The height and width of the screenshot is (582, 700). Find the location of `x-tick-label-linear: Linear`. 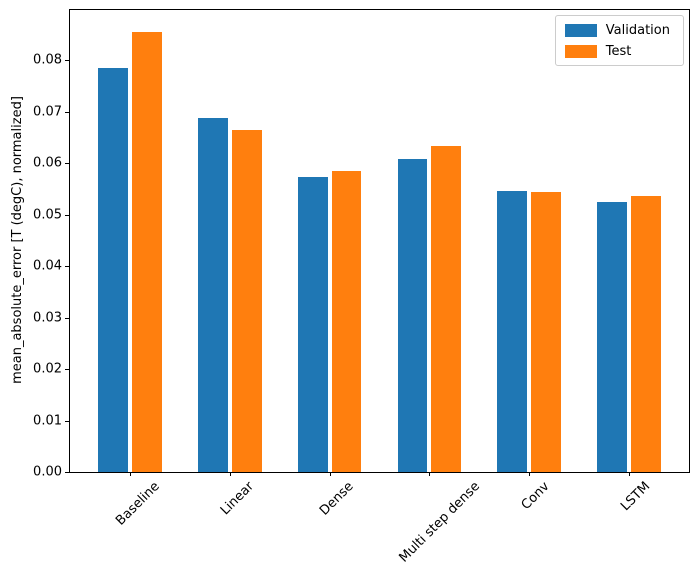

x-tick-label-linear: Linear is located at coordinates (237, 499).